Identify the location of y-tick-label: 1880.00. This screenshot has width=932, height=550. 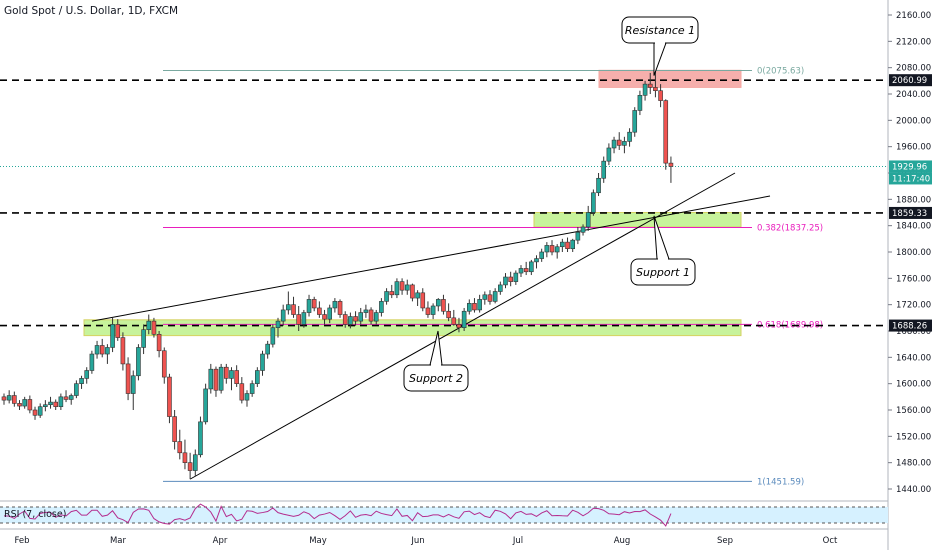
(913, 200).